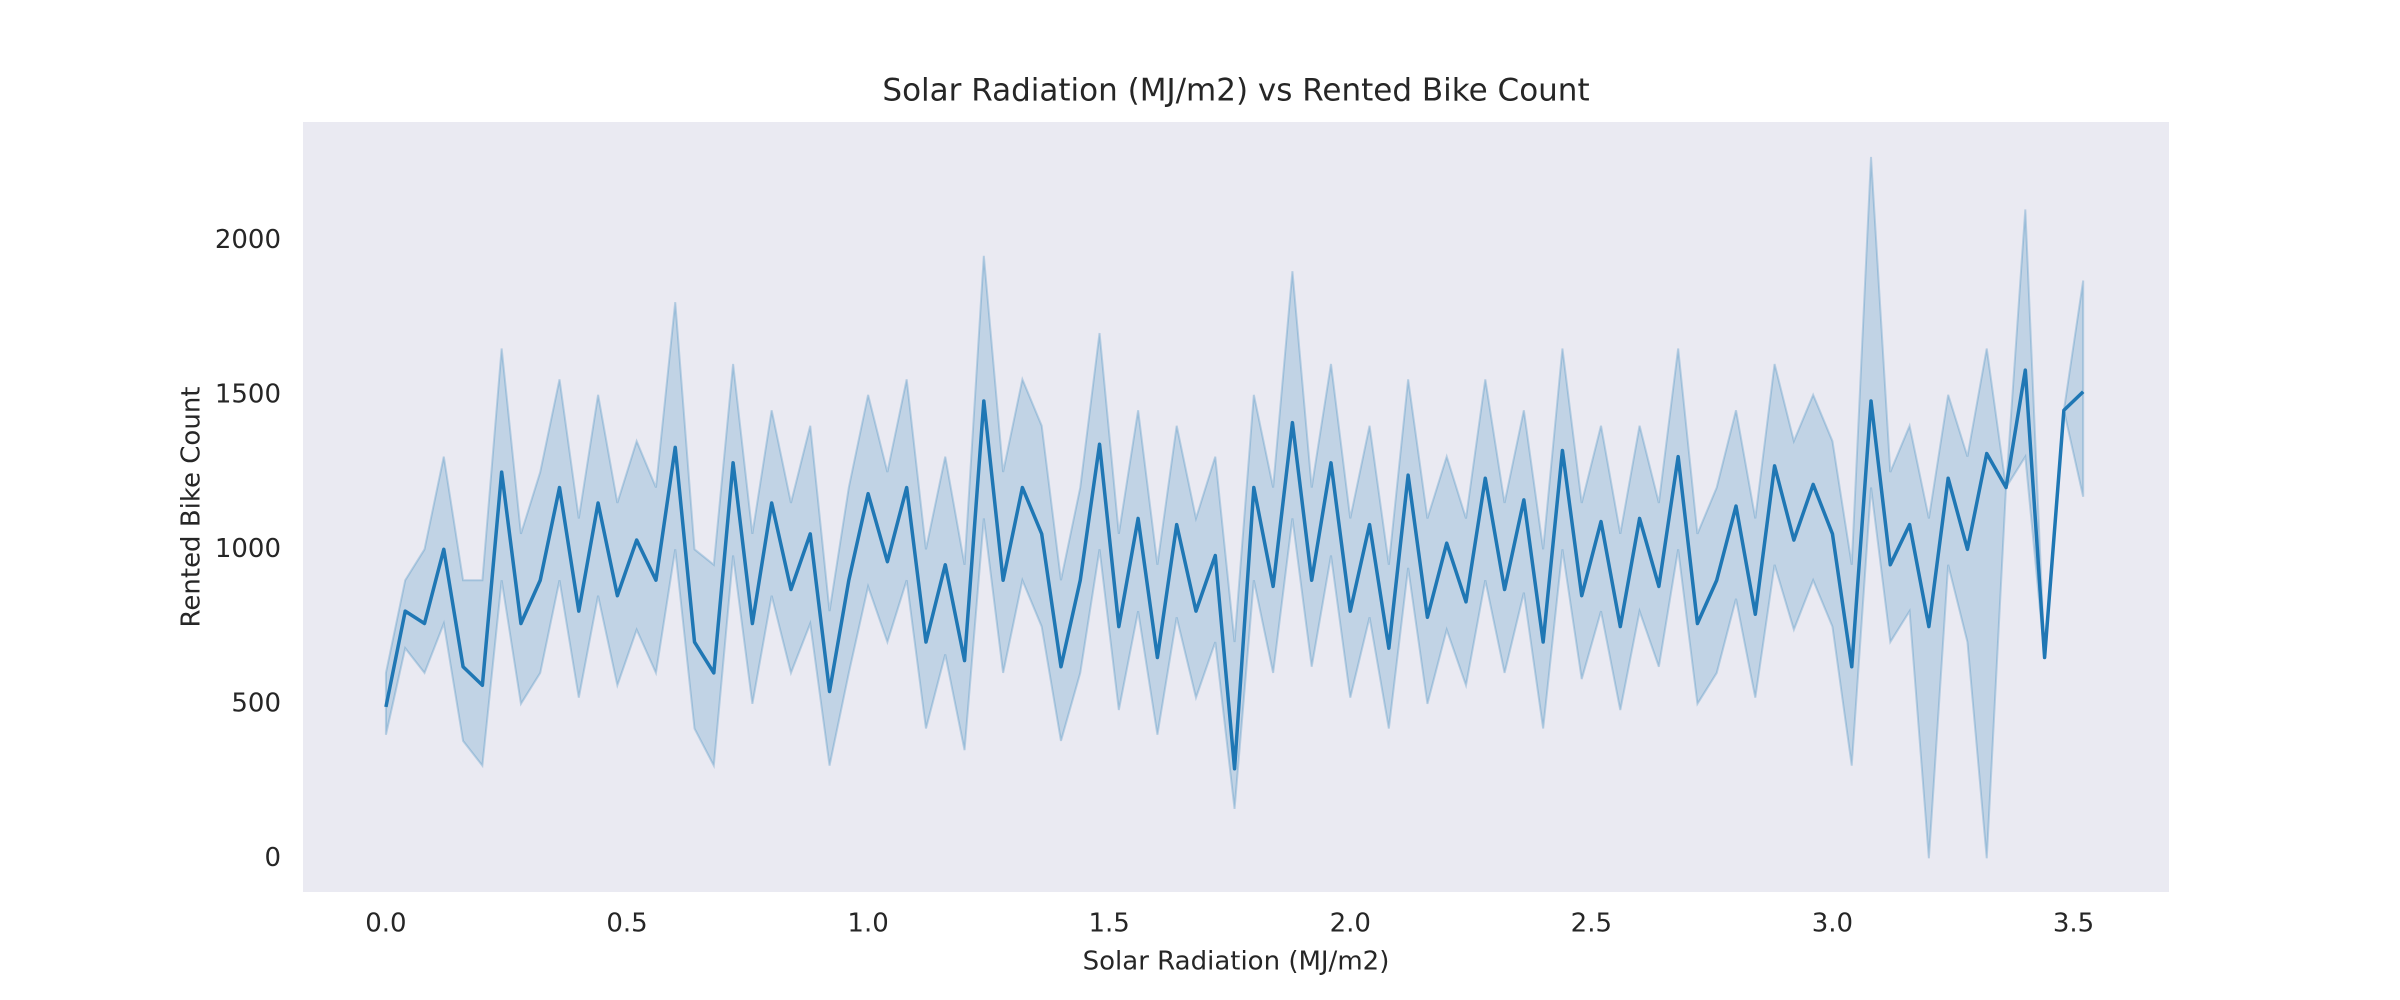  I want to click on y-tick-label: 500, so click(256, 703).